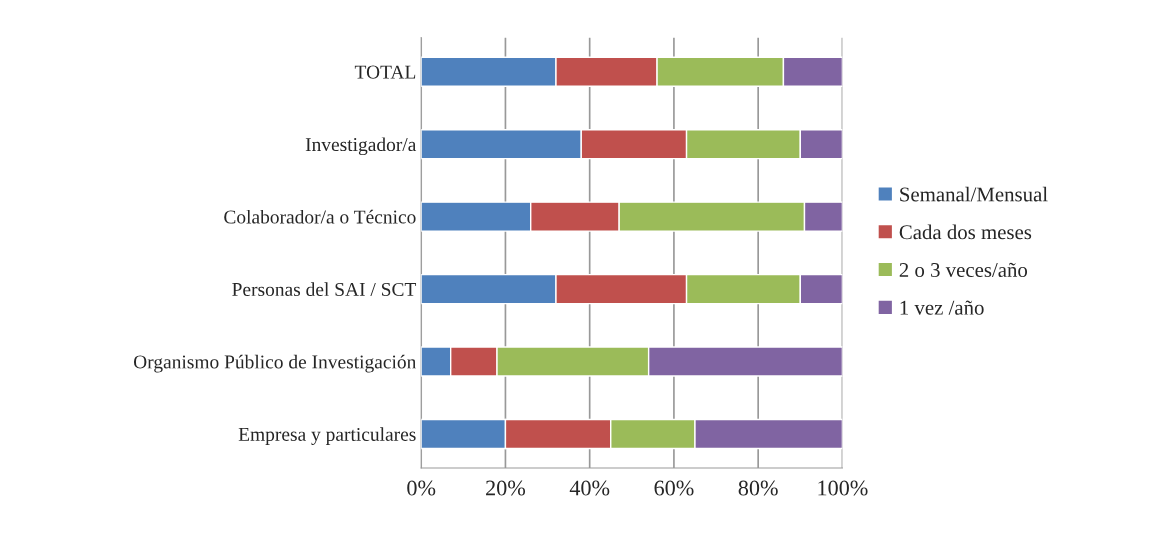  I want to click on x-tick-label: 60%, so click(674, 488).